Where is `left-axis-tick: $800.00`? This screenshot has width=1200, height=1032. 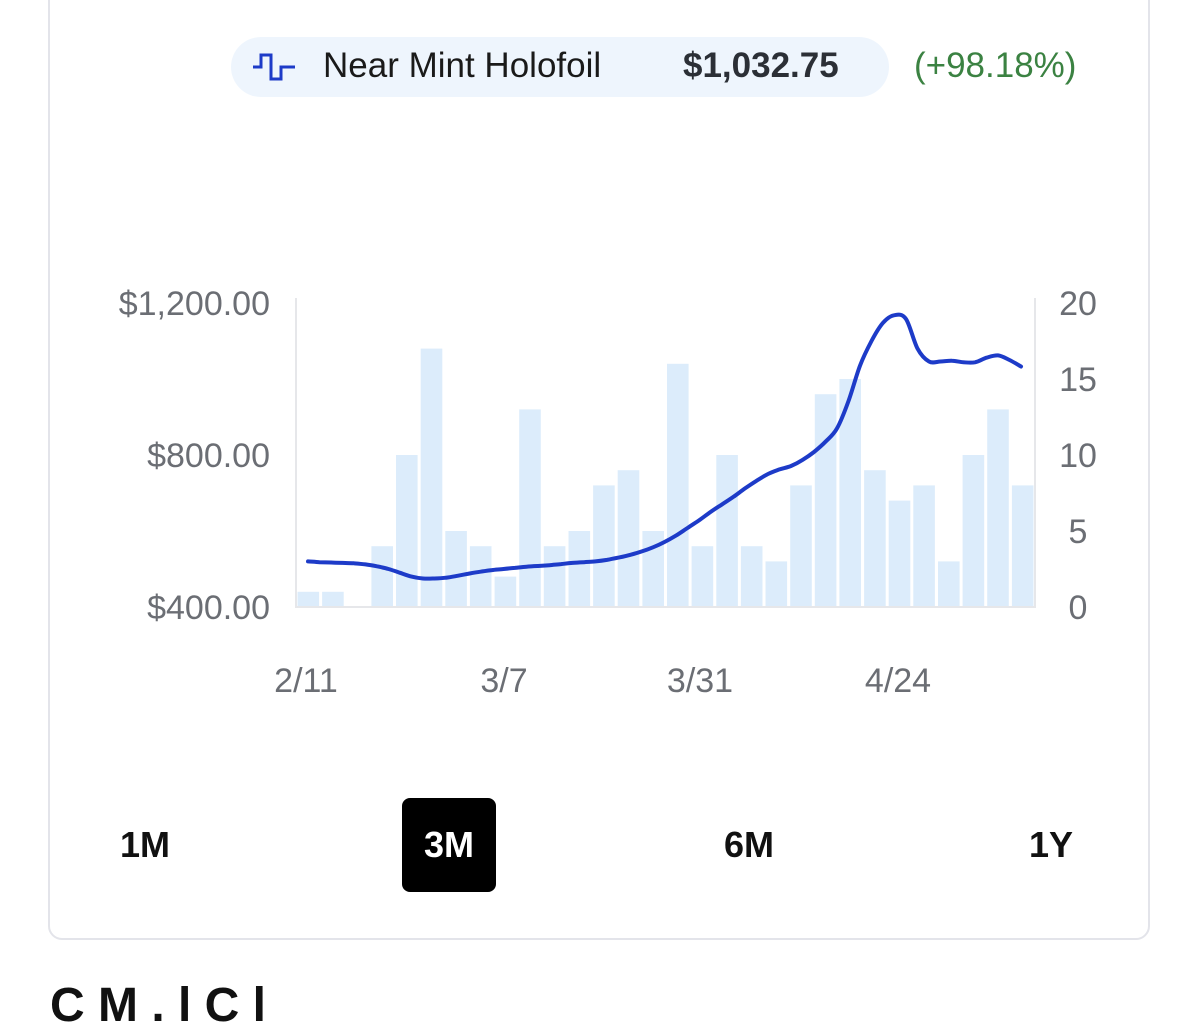 left-axis-tick: $800.00 is located at coordinates (208, 456).